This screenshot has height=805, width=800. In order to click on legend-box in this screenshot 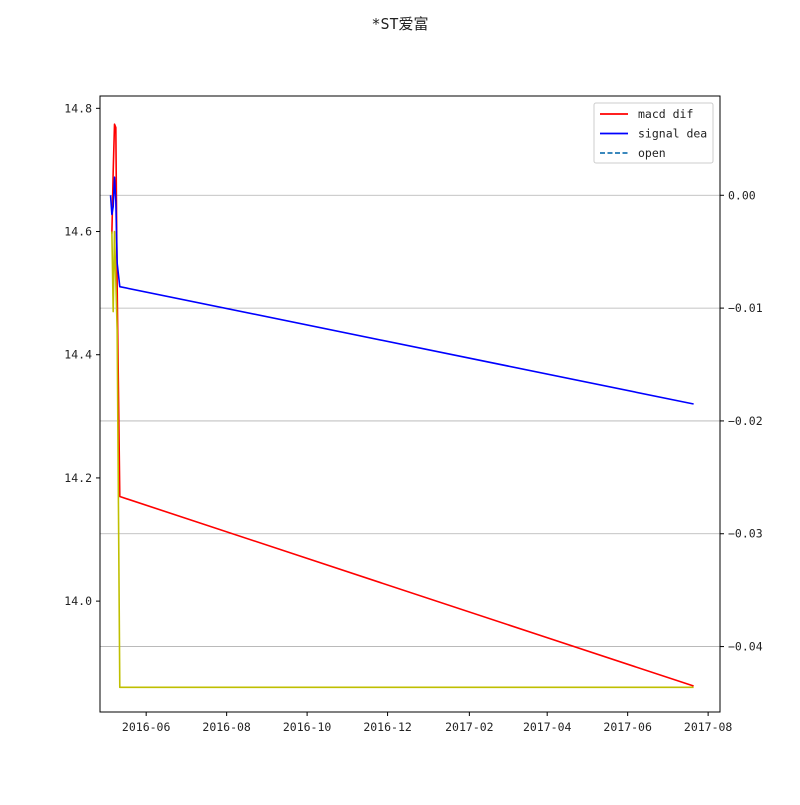, I will do `click(653, 133)`.